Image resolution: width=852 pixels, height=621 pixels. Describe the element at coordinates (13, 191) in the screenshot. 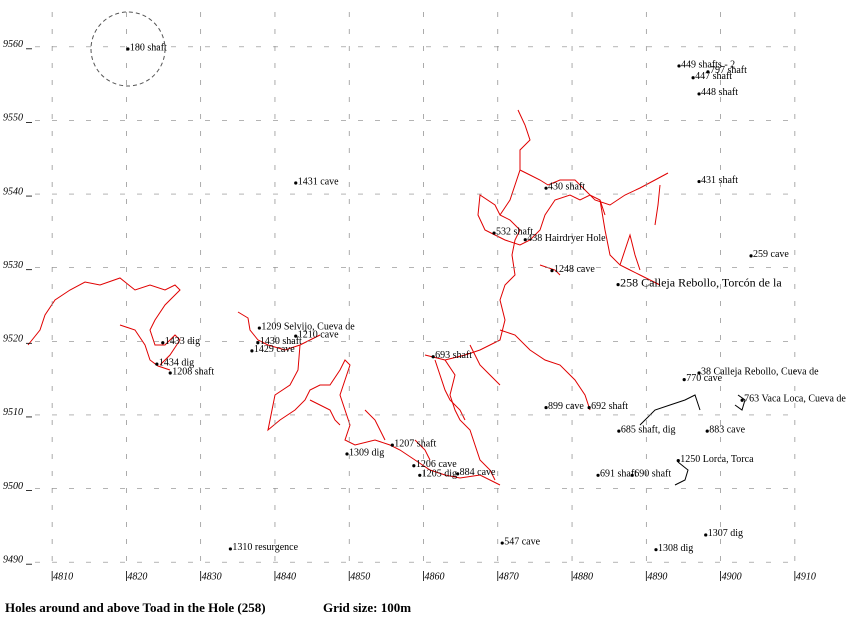

I see `y-tick-label: 9540` at that location.